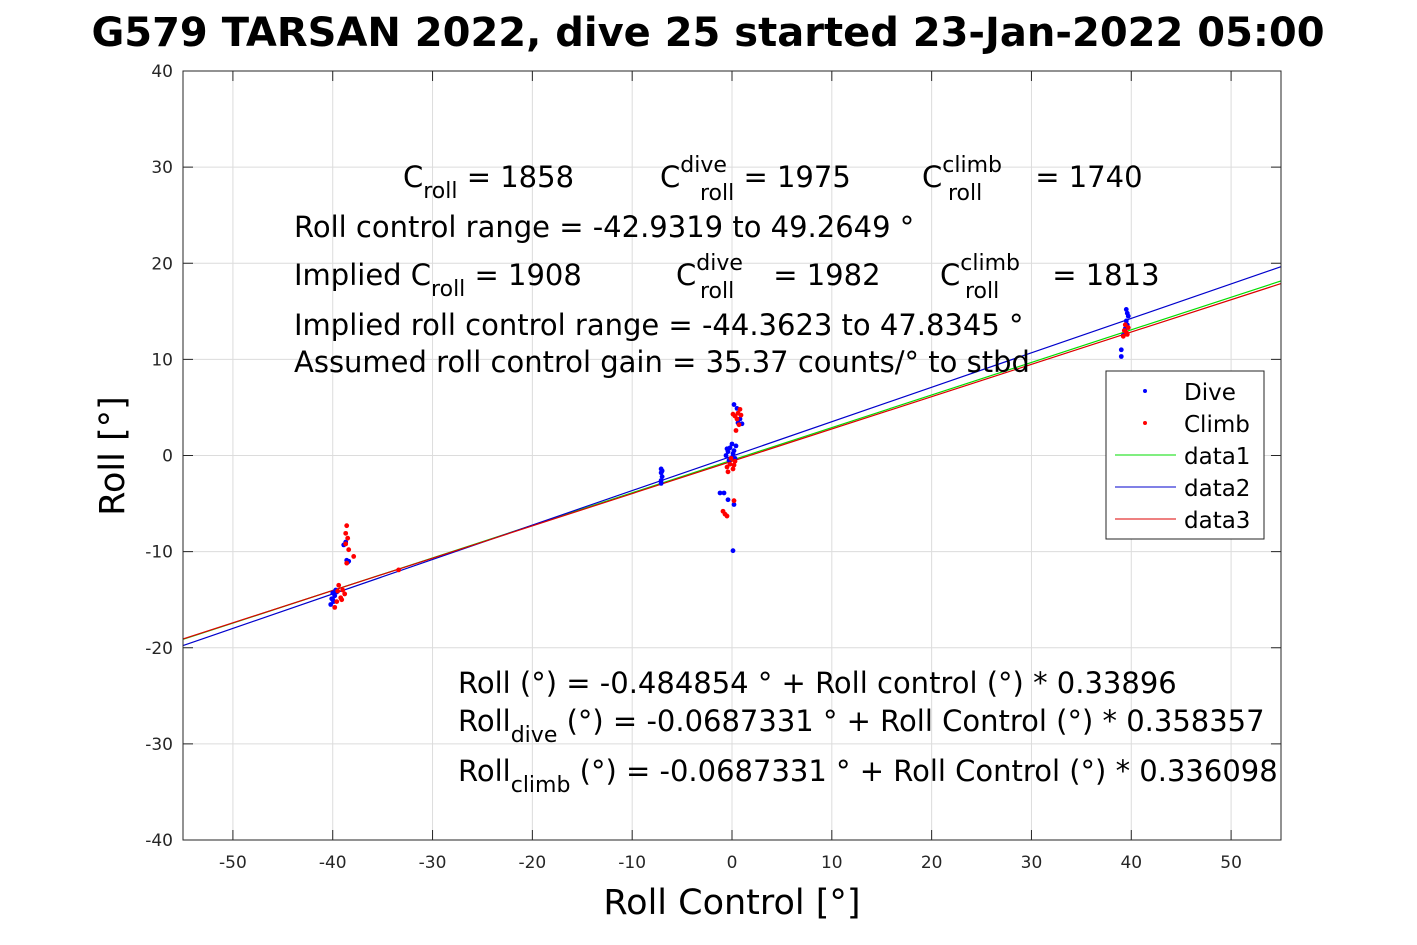  Describe the element at coordinates (532, 863) in the screenshot. I see `x-tick-label: -20` at that location.